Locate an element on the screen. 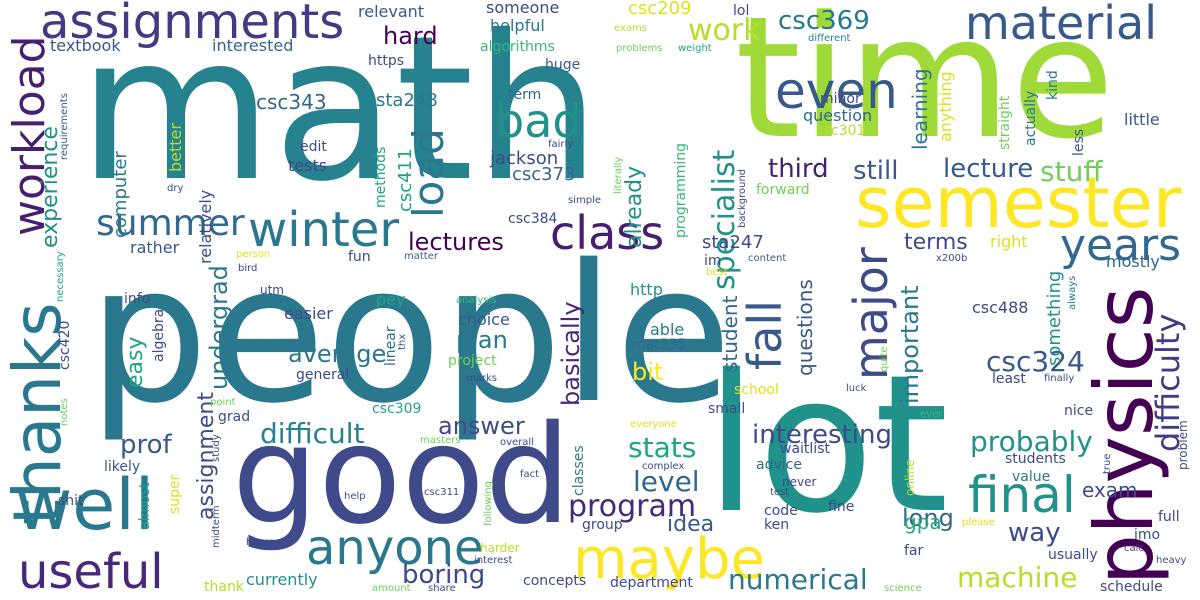 This screenshot has width=1200, height=600. word: fact is located at coordinates (530, 474).